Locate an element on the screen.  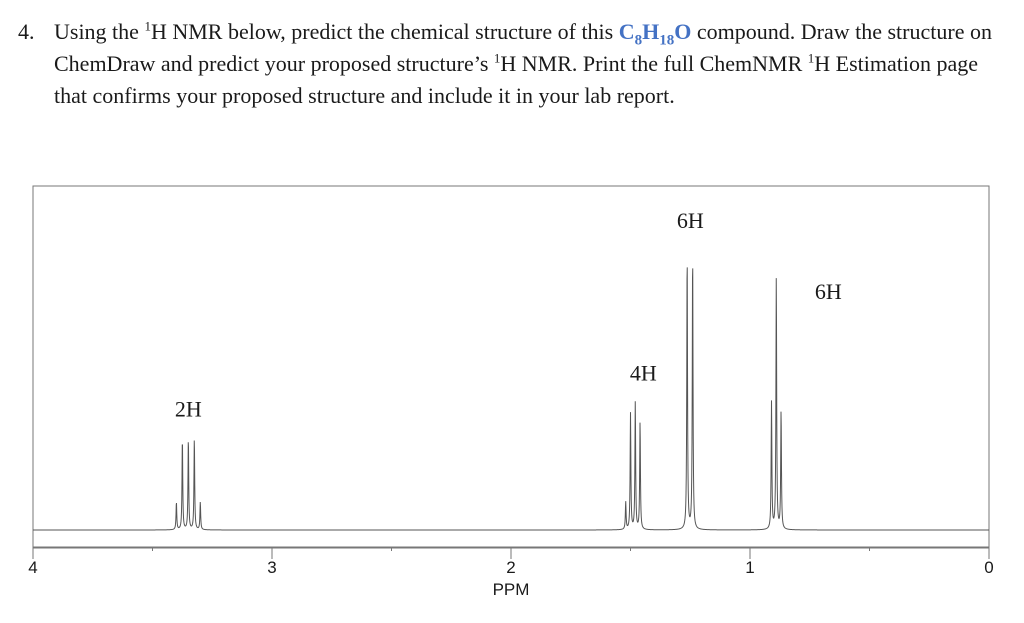
question-text-mid3: H NMR. Print the full ChemNMR is located at coordinates (654, 63).